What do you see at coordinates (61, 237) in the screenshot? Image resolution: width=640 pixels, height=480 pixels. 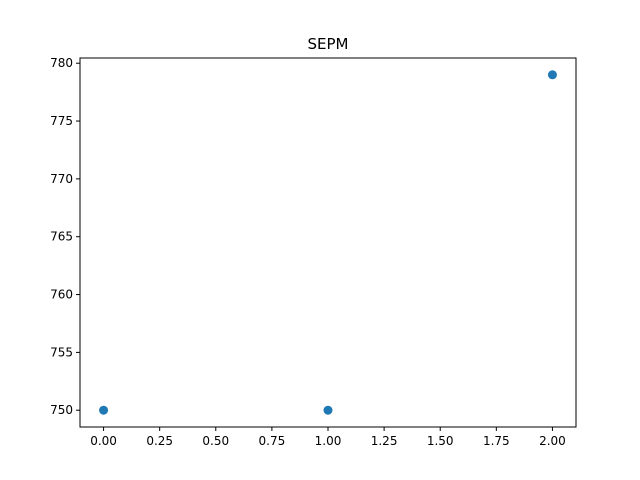 I see `y-tick-label: 765` at bounding box center [61, 237].